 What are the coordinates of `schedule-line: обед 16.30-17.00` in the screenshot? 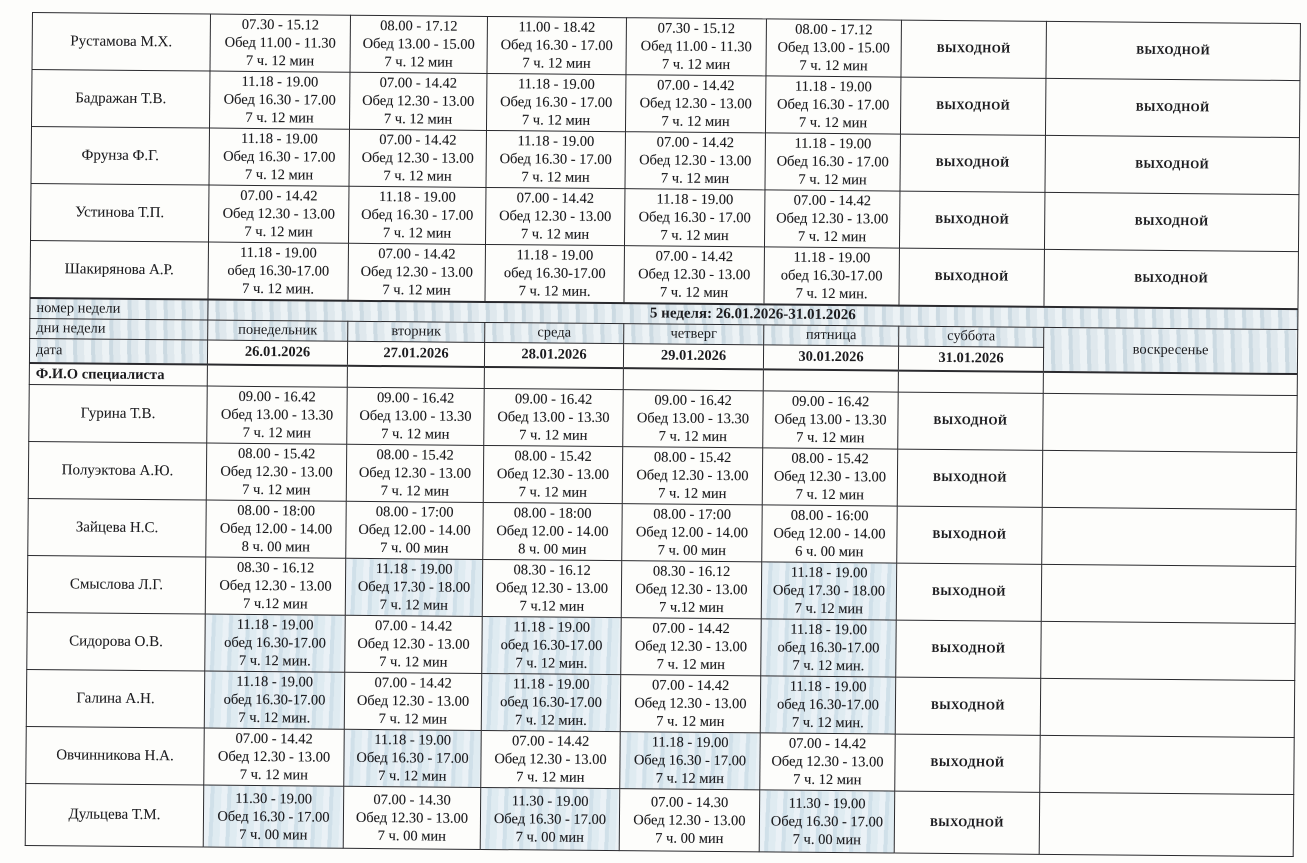 It's located at (275, 643).